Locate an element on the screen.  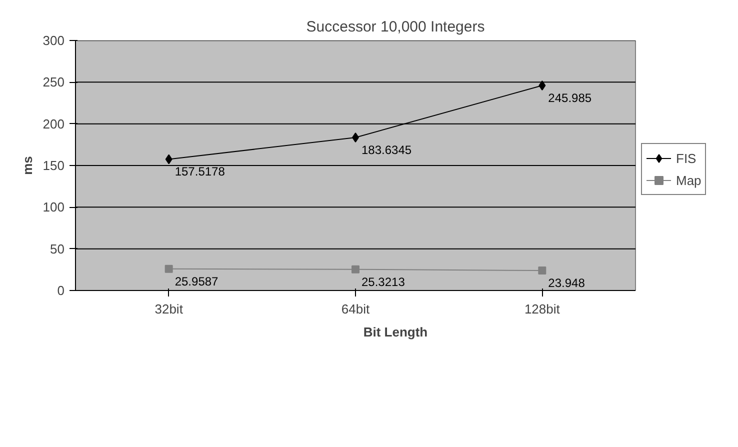
y-axis-title: ms is located at coordinates (27, 165).